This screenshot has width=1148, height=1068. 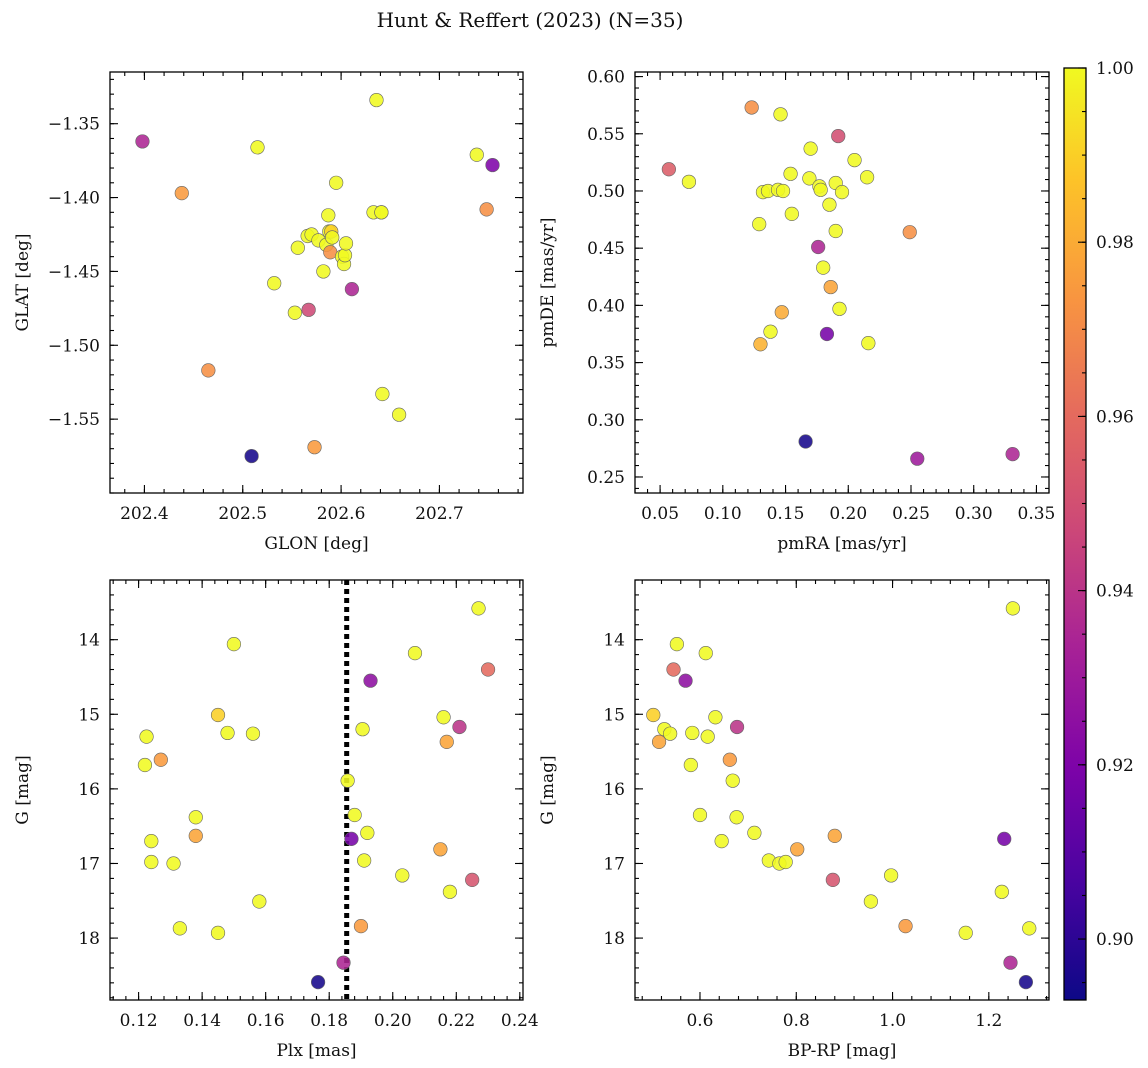 I want to click on colorbar-frame, so click(x=1075, y=534).